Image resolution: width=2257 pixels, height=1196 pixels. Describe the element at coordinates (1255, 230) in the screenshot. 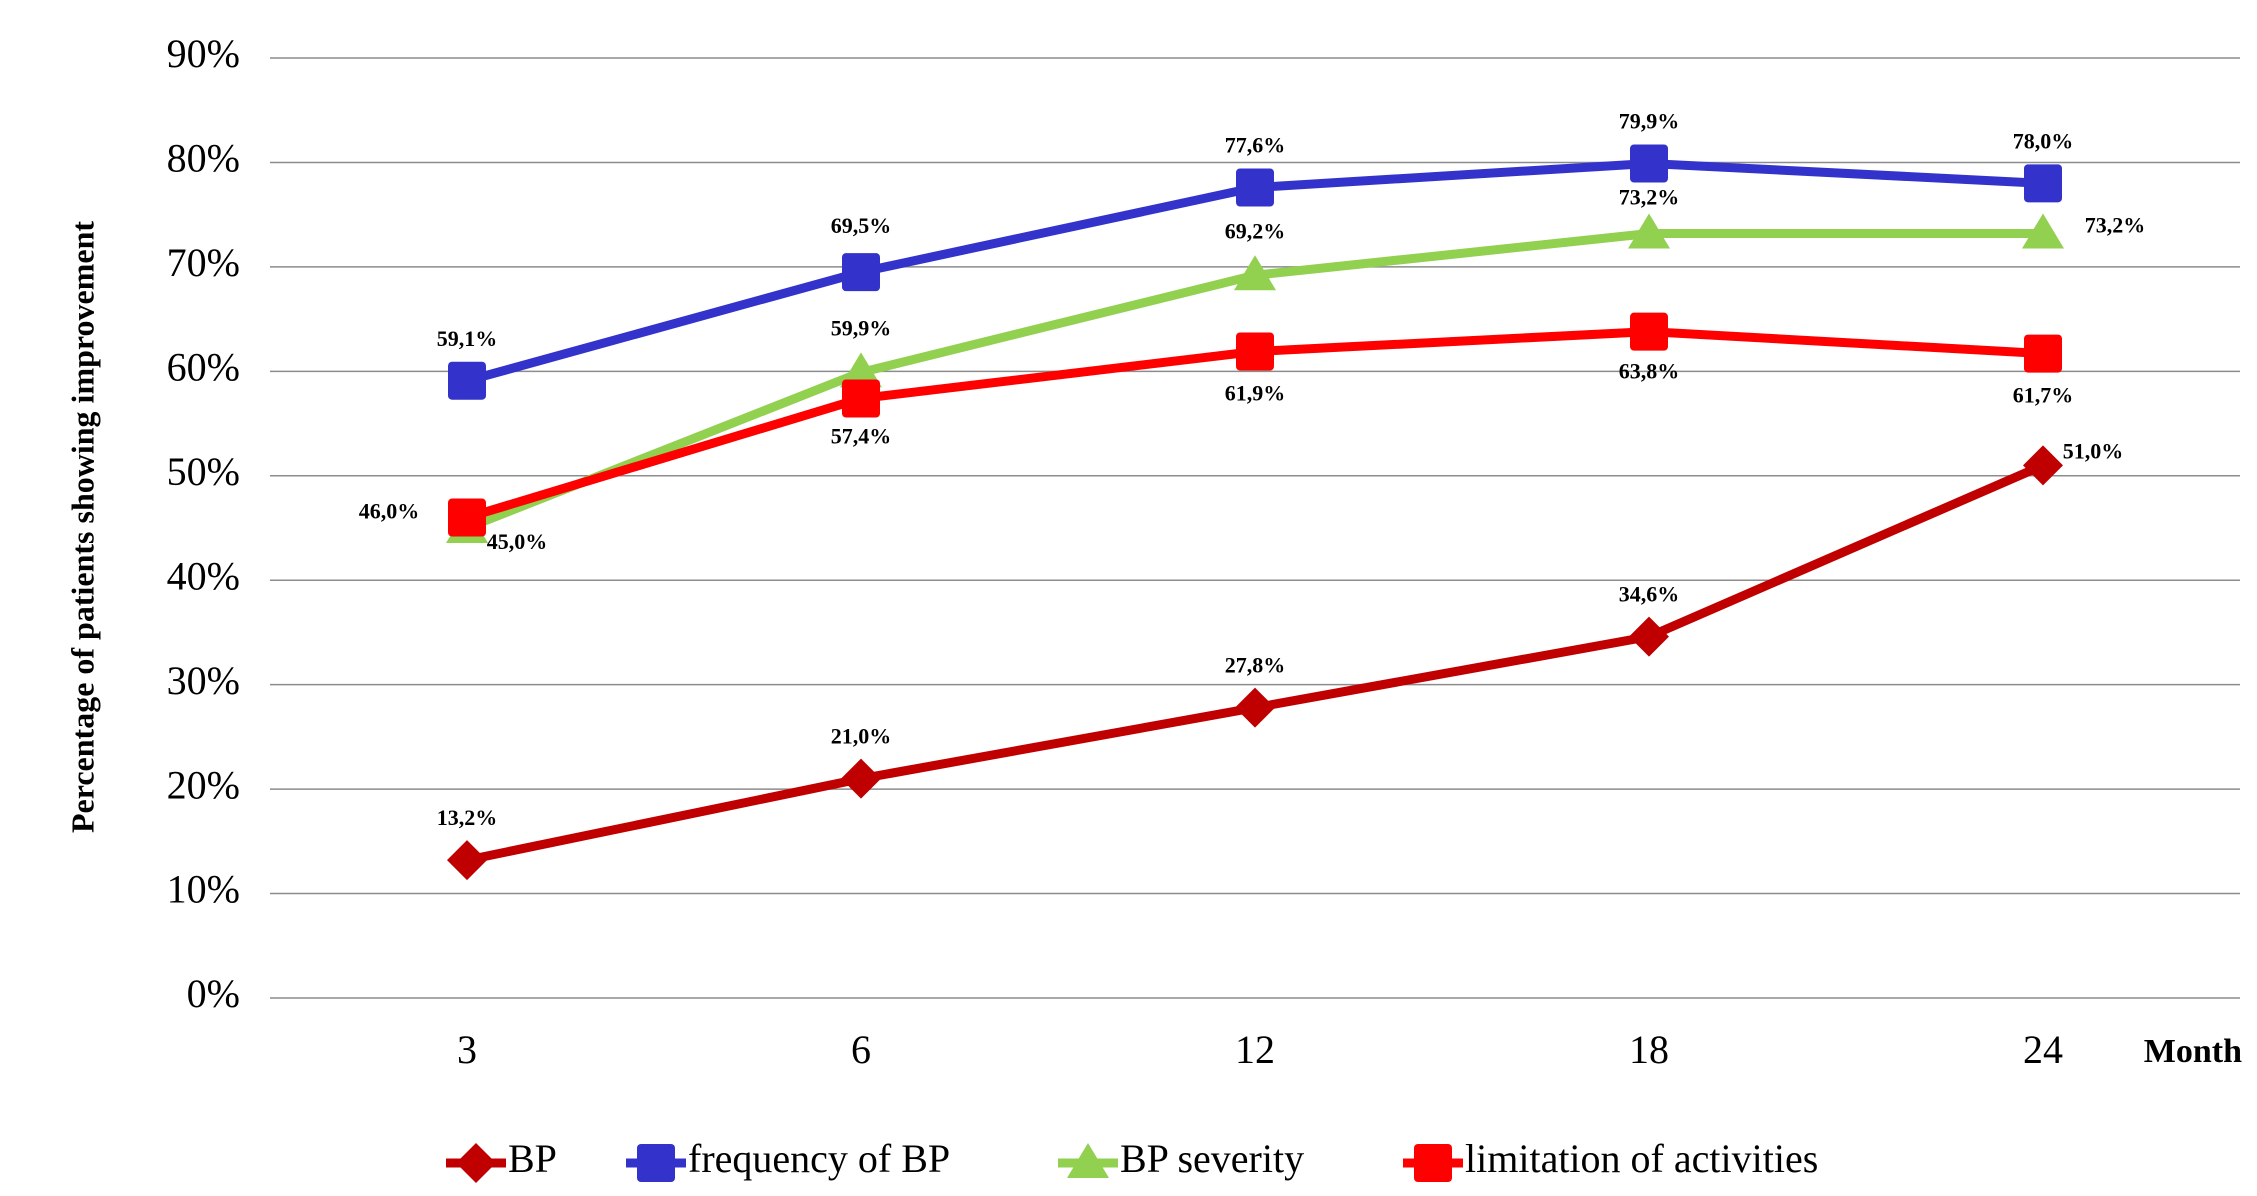

I see `data-label: 69,2%` at that location.